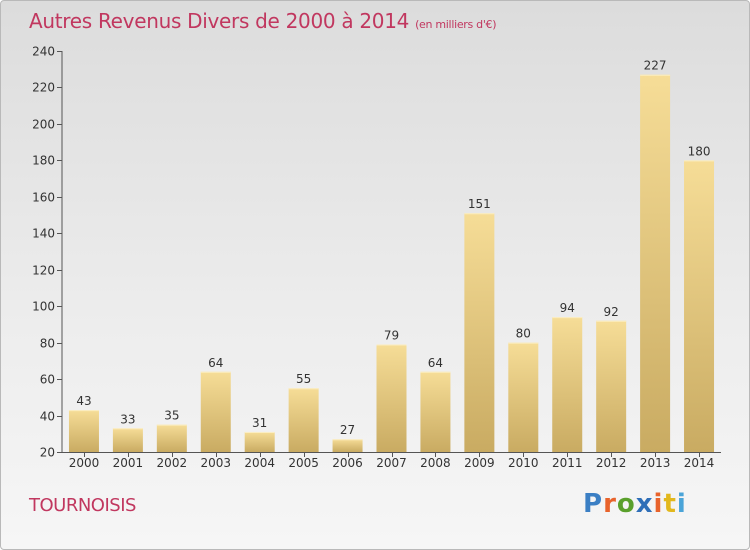 The width and height of the screenshot is (750, 550). What do you see at coordinates (593, 504) in the screenshot?
I see `logo-letter: P` at bounding box center [593, 504].